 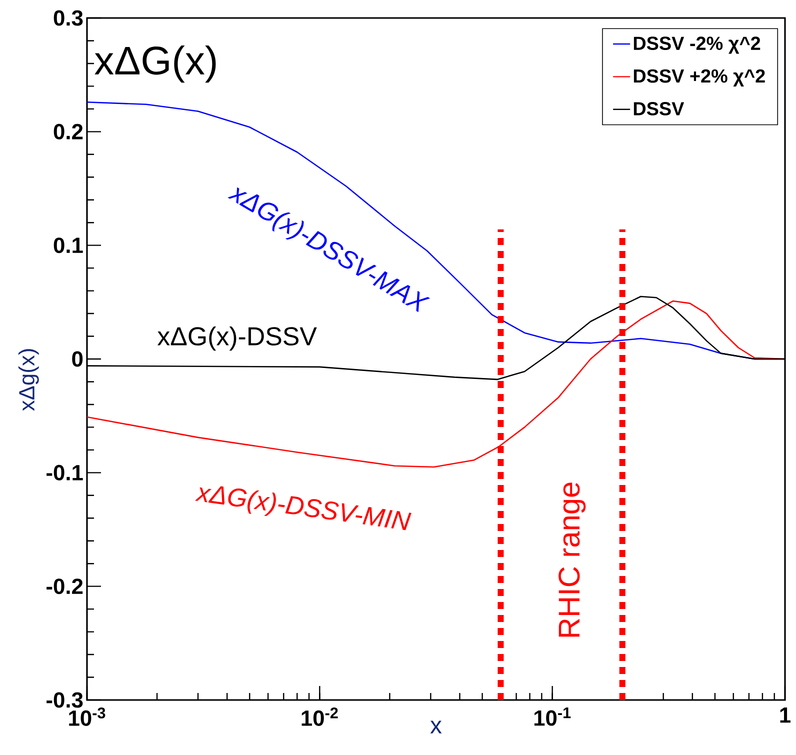 What do you see at coordinates (572, 559) in the screenshot?
I see `annotation: RHIC range` at bounding box center [572, 559].